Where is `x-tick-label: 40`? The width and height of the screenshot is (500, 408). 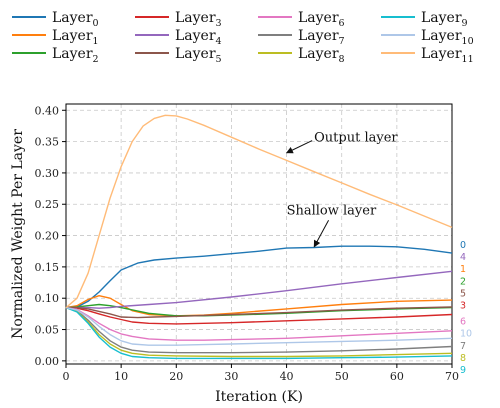
x-tick-label: 40 is located at coordinates (287, 376).